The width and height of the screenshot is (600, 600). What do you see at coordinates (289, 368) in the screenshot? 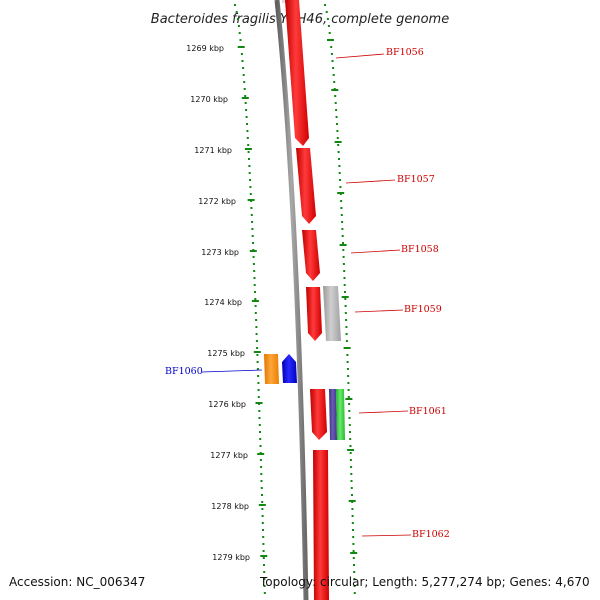
I see `gene-arrow-bf1060` at bounding box center [289, 368].